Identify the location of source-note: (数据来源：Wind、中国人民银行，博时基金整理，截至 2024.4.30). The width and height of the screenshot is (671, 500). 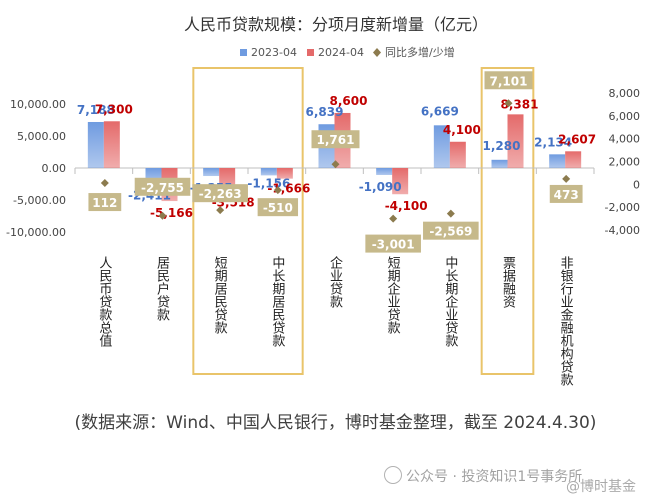
(335, 423).